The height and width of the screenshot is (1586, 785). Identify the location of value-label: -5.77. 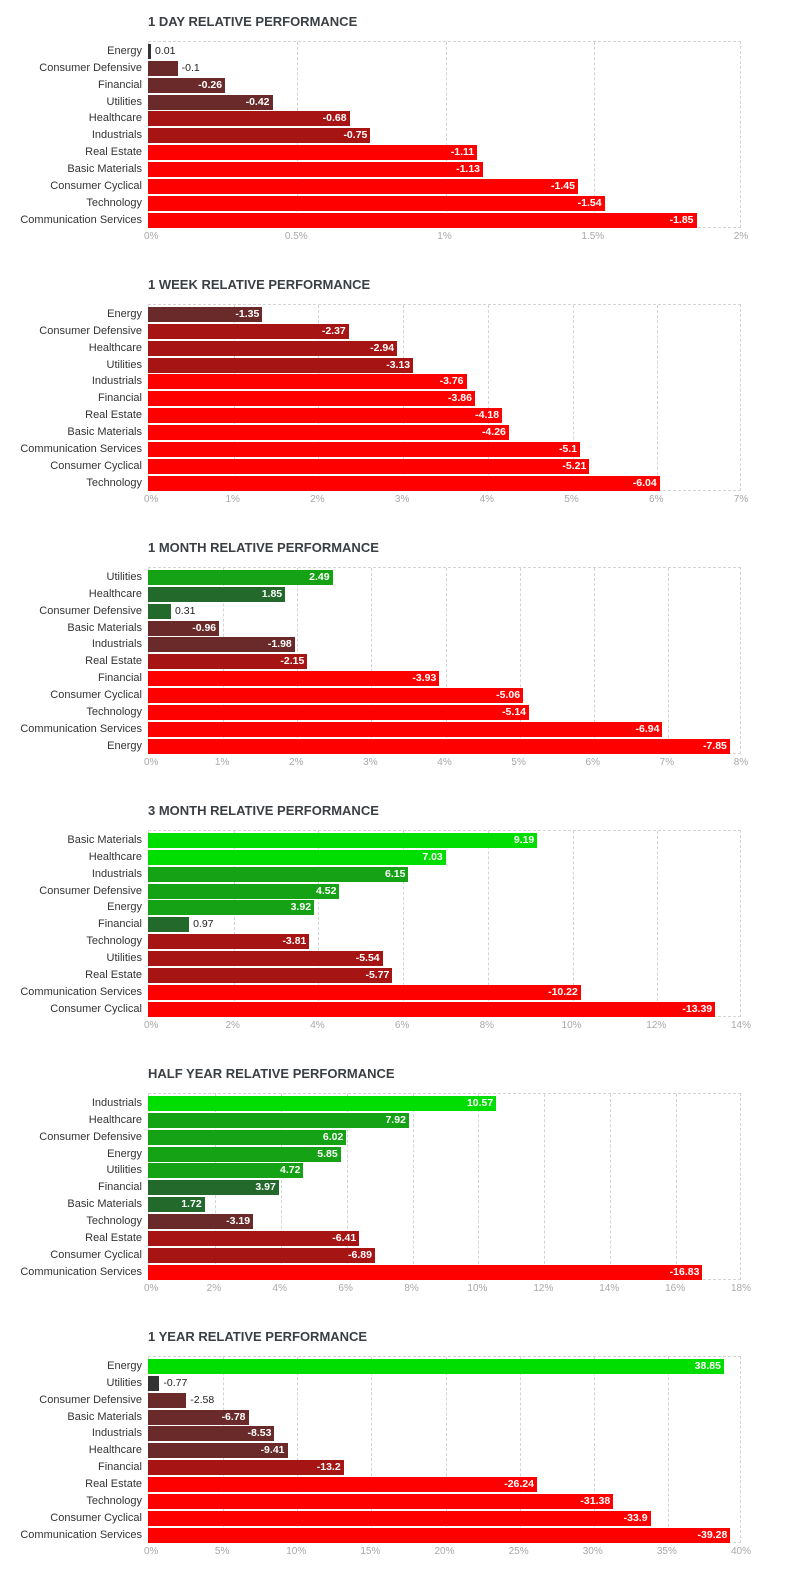
(377, 974).